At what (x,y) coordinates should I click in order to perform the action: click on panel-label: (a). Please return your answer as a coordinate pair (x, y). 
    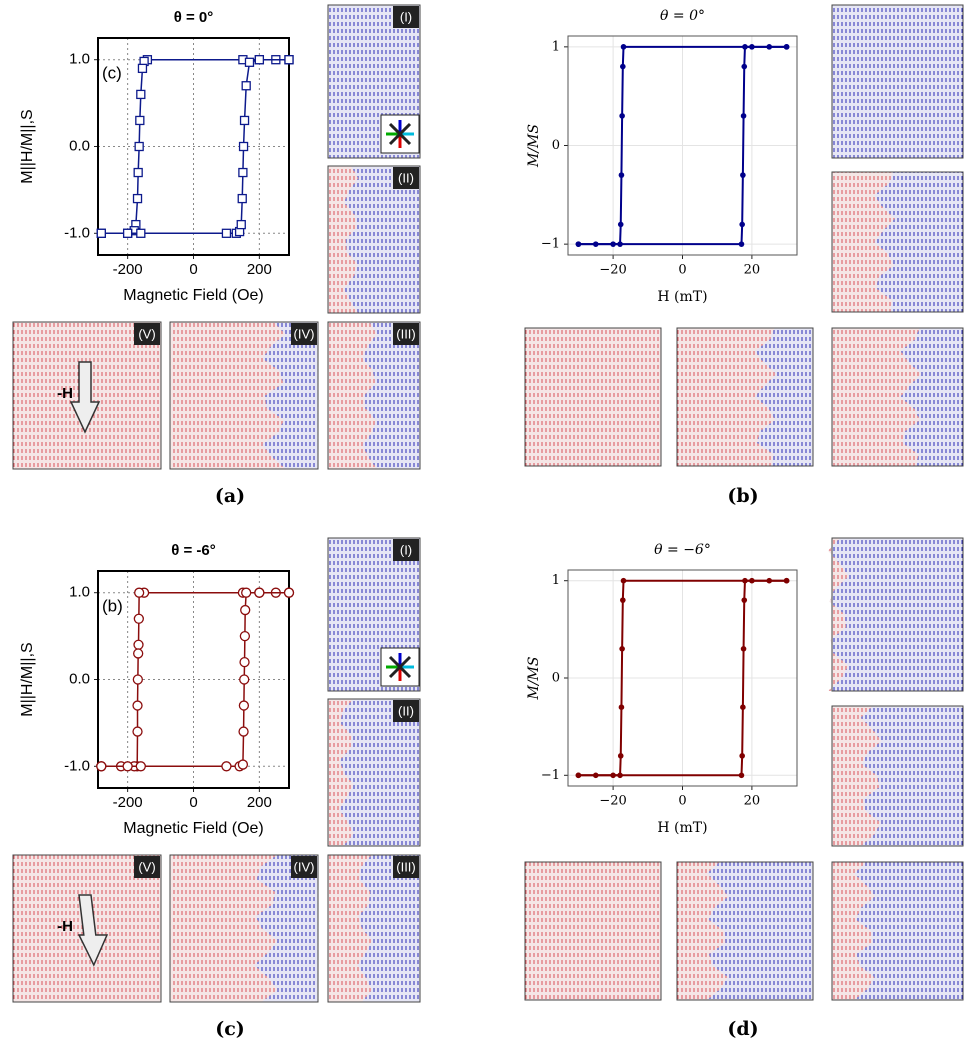
    Looking at the image, I should click on (230, 496).